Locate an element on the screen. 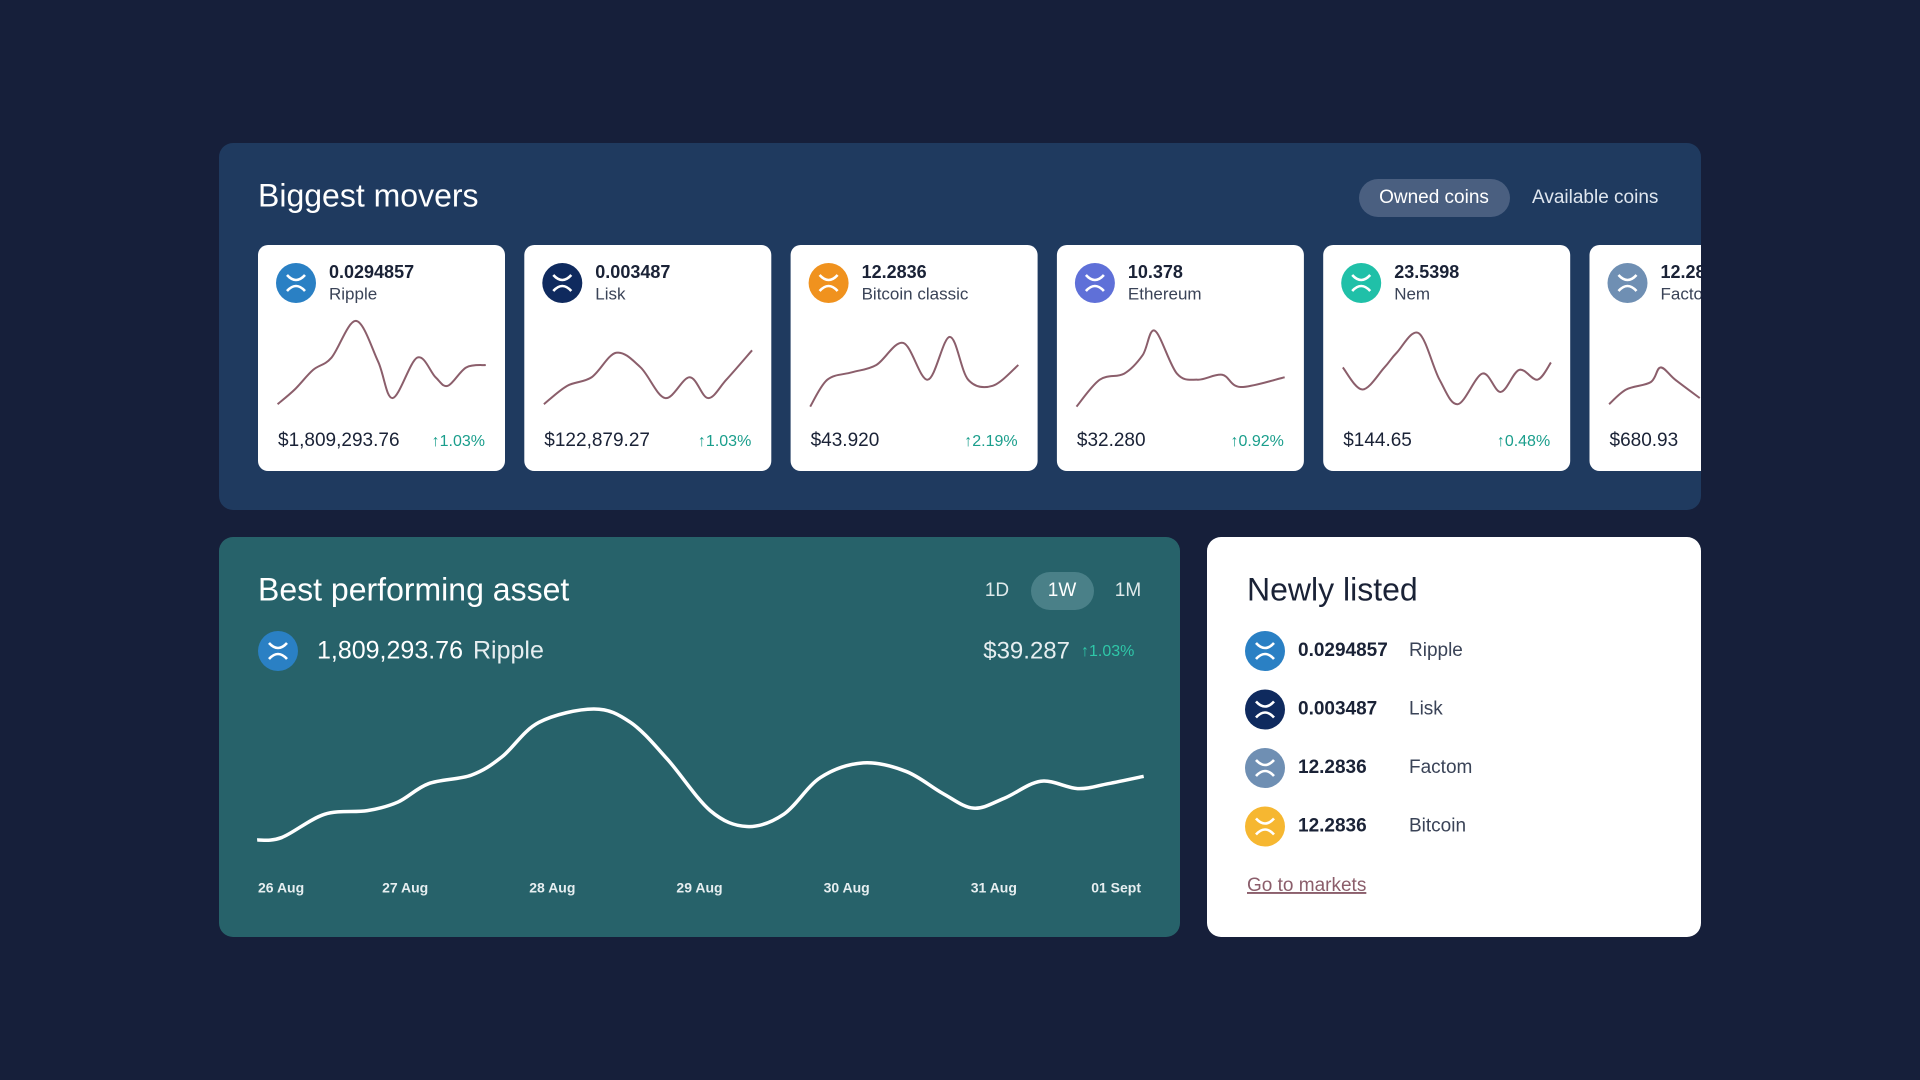 The image size is (1920, 1080). asset-title: Best performing asset is located at coordinates (413, 589).